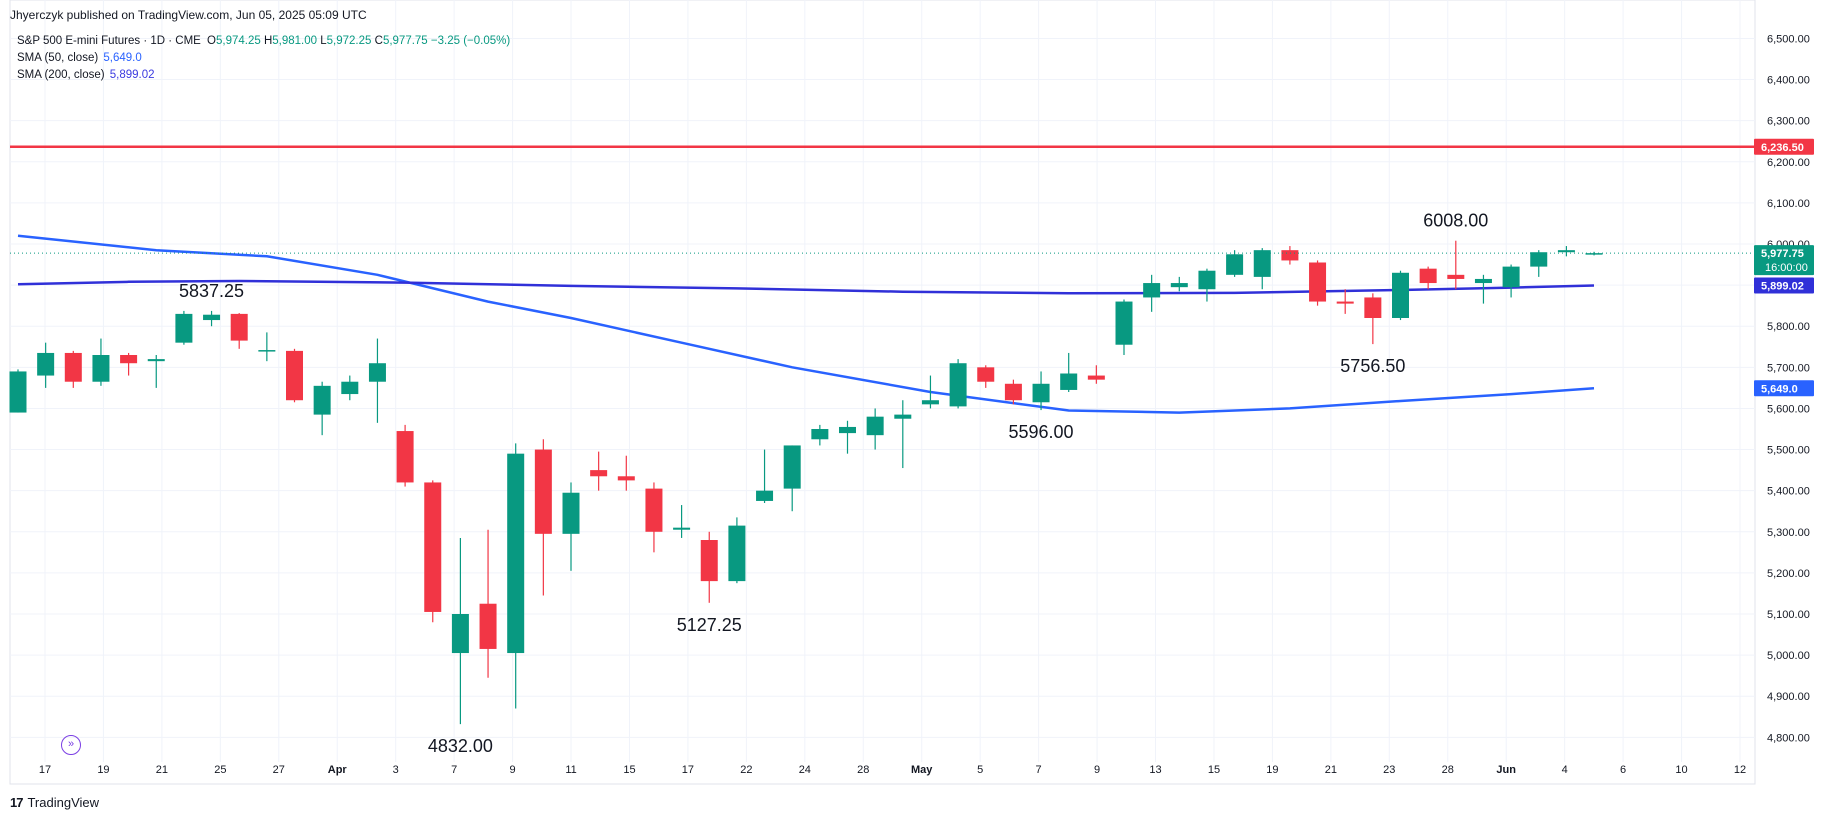 Image resolution: width=1835 pixels, height=820 pixels. I want to click on last-price-badge: 5,977.75, so click(1782, 254).